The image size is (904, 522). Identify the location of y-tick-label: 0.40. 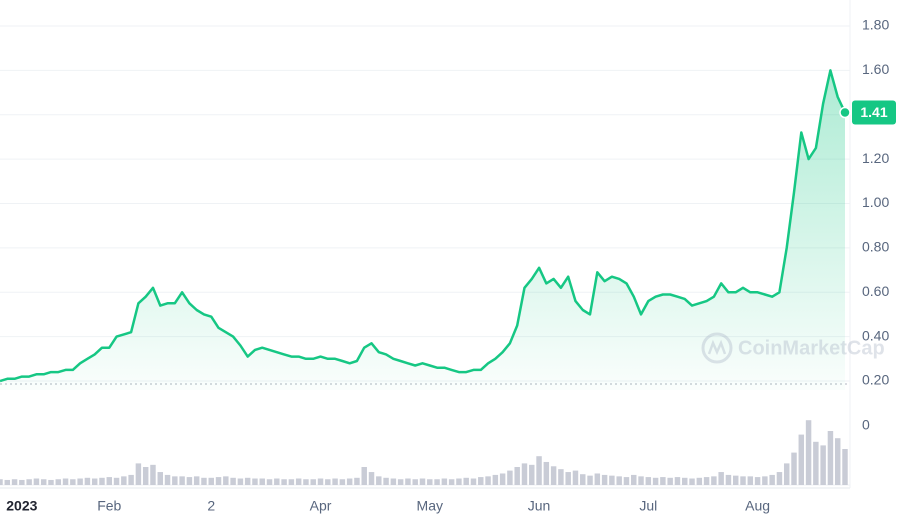
(875, 335).